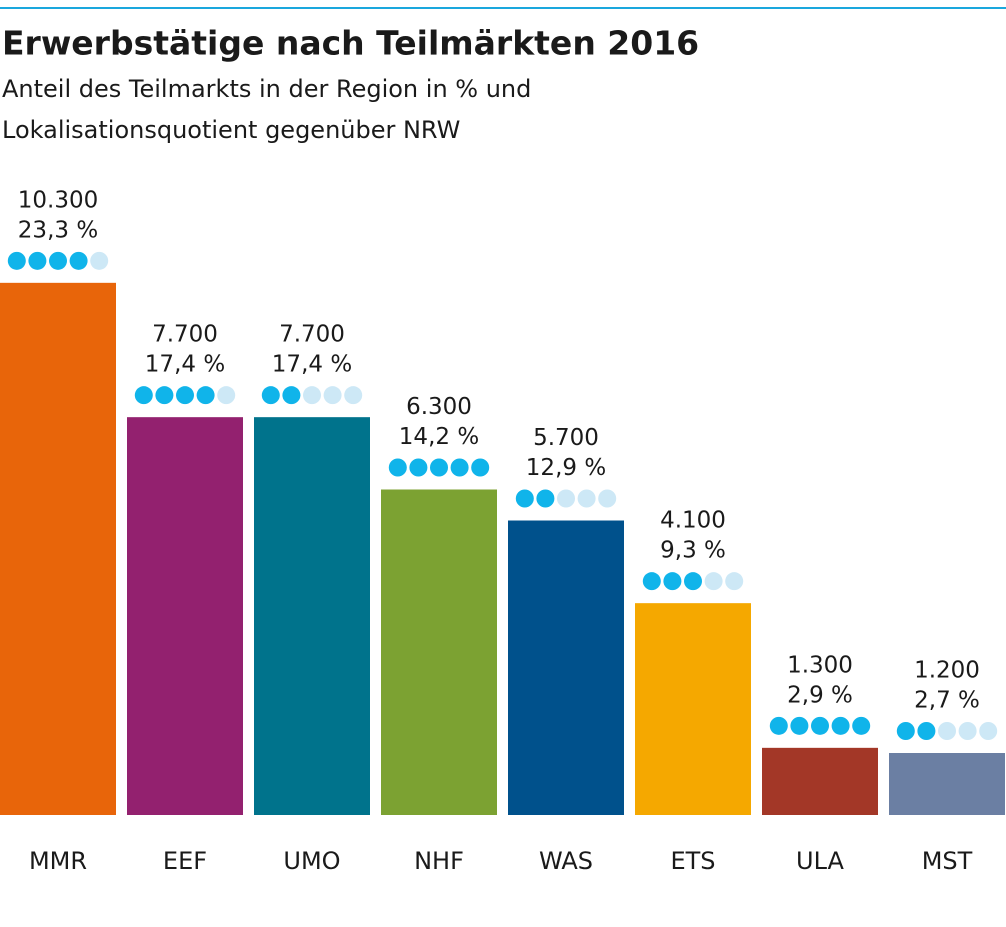  I want to click on share-label: 2,7 %, so click(947, 701).